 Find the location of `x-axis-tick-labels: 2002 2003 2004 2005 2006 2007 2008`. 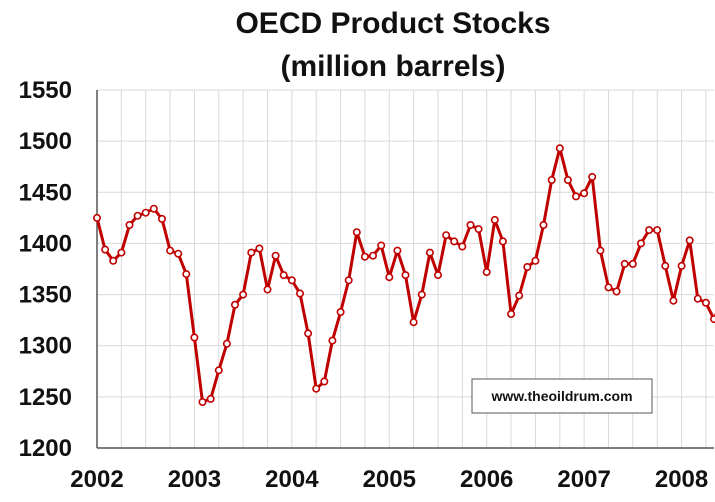

x-axis-tick-labels: 2002 2003 2004 2005 2006 2007 2008 is located at coordinates (389, 479).